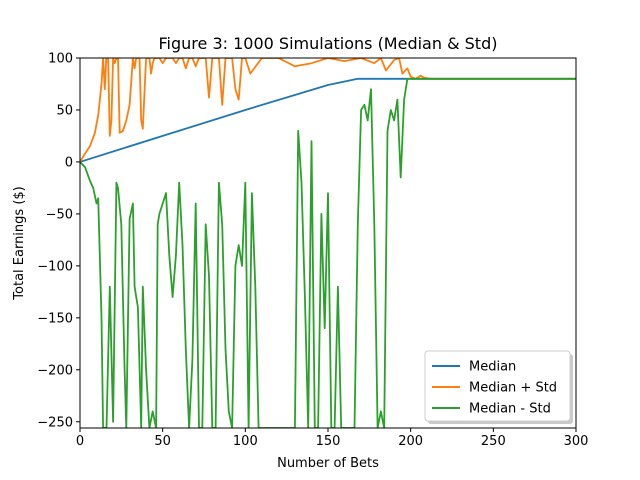  Describe the element at coordinates (328, 463) in the screenshot. I see `x-axis-label: Number of Bets` at that location.